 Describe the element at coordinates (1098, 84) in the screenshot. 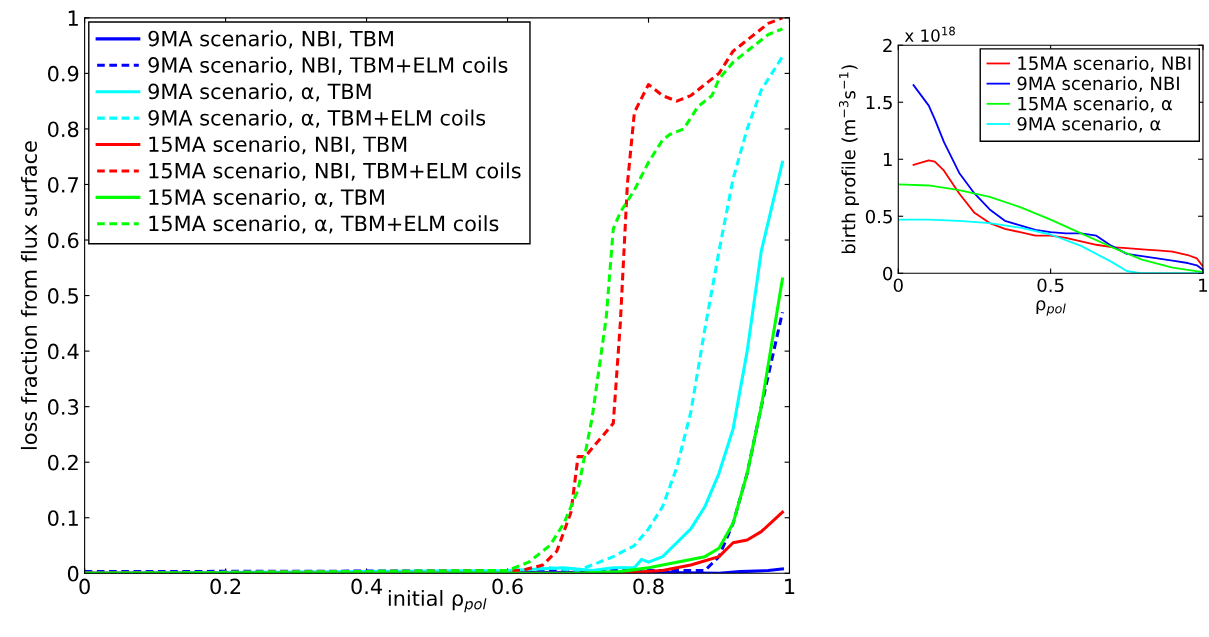

I see `legend-label: 9MA scenario, NBI` at that location.